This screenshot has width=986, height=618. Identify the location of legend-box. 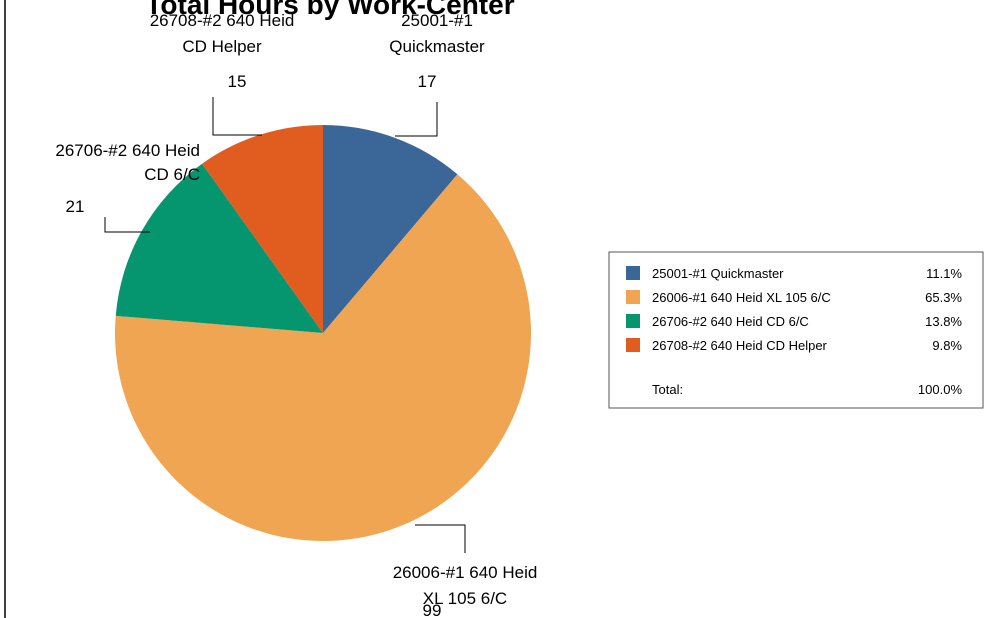
(796, 330).